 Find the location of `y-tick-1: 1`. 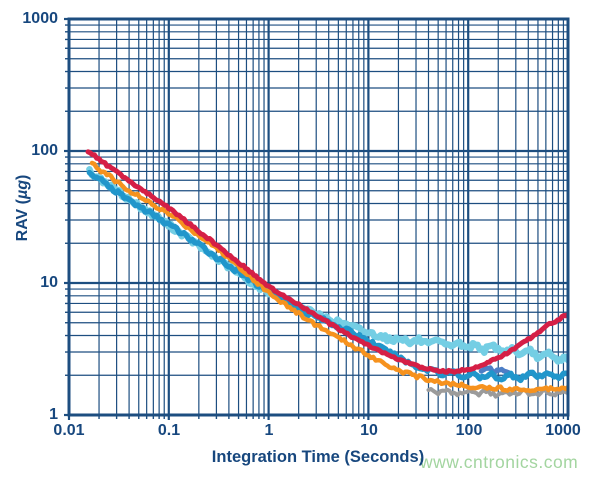

y-tick-1: 1 is located at coordinates (53, 414).